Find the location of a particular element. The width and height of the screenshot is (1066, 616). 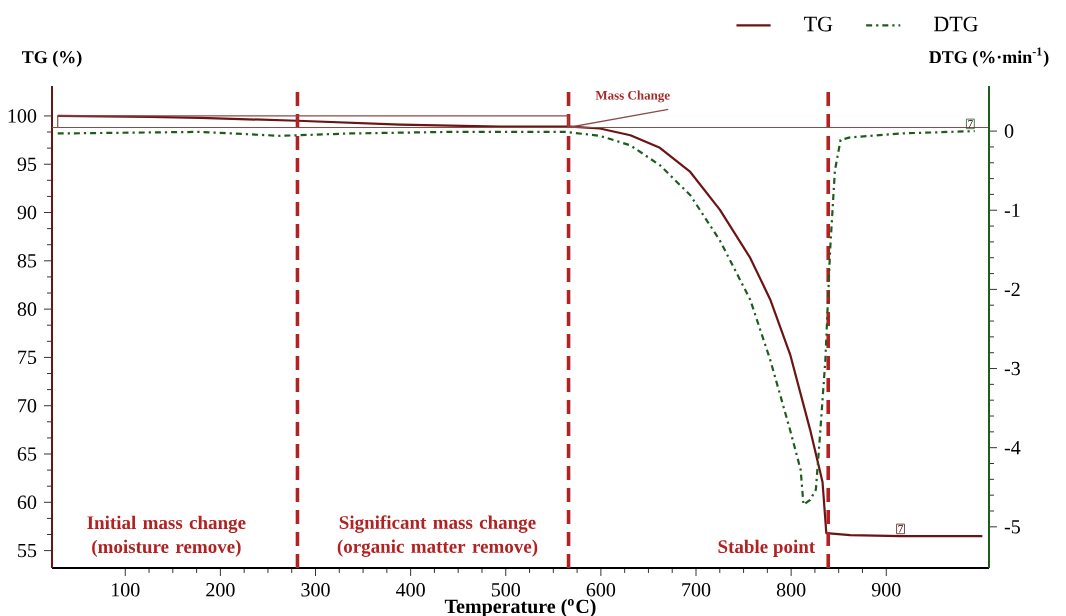

y-tick-label: 60 is located at coordinates (27, 502).